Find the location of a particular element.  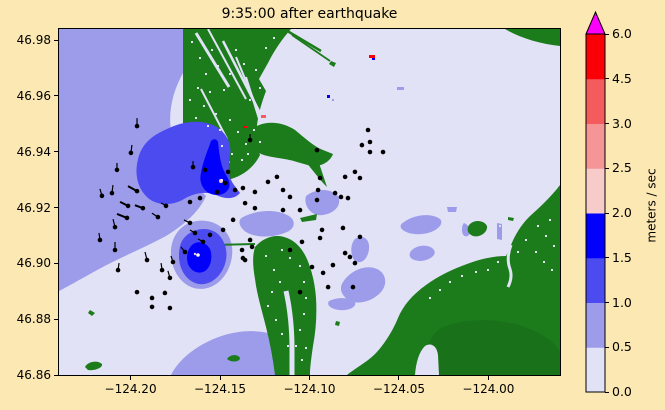

colorbar-label: meters / sec is located at coordinates (651, 205).